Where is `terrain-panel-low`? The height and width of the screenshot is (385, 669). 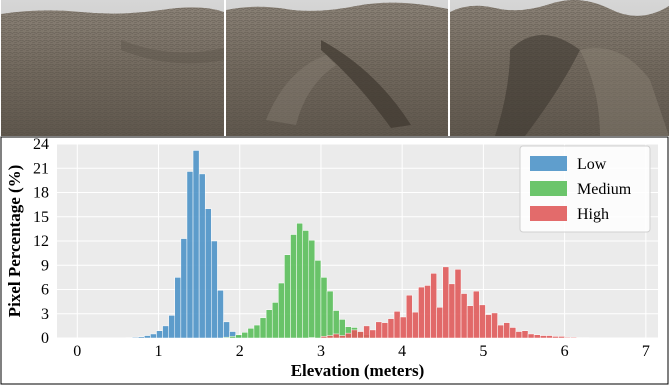 terrain-panel-low is located at coordinates (112, 68).